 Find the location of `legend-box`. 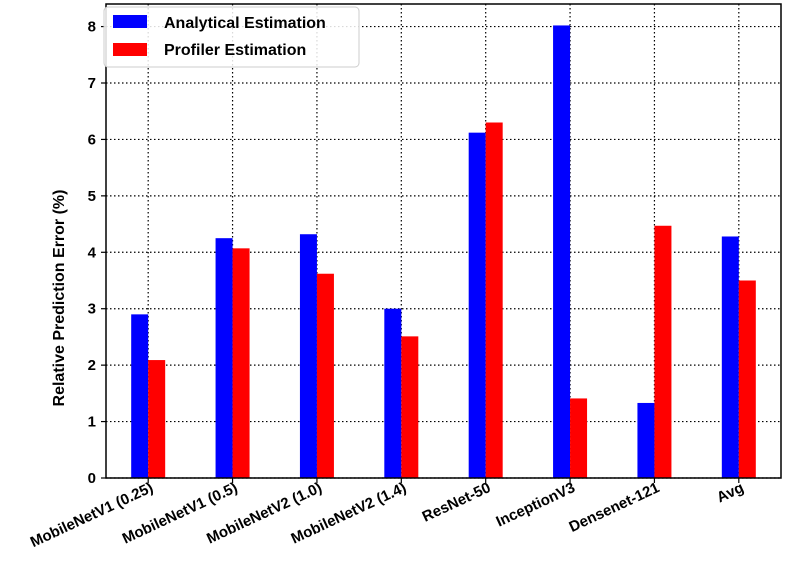

legend-box is located at coordinates (231, 37).